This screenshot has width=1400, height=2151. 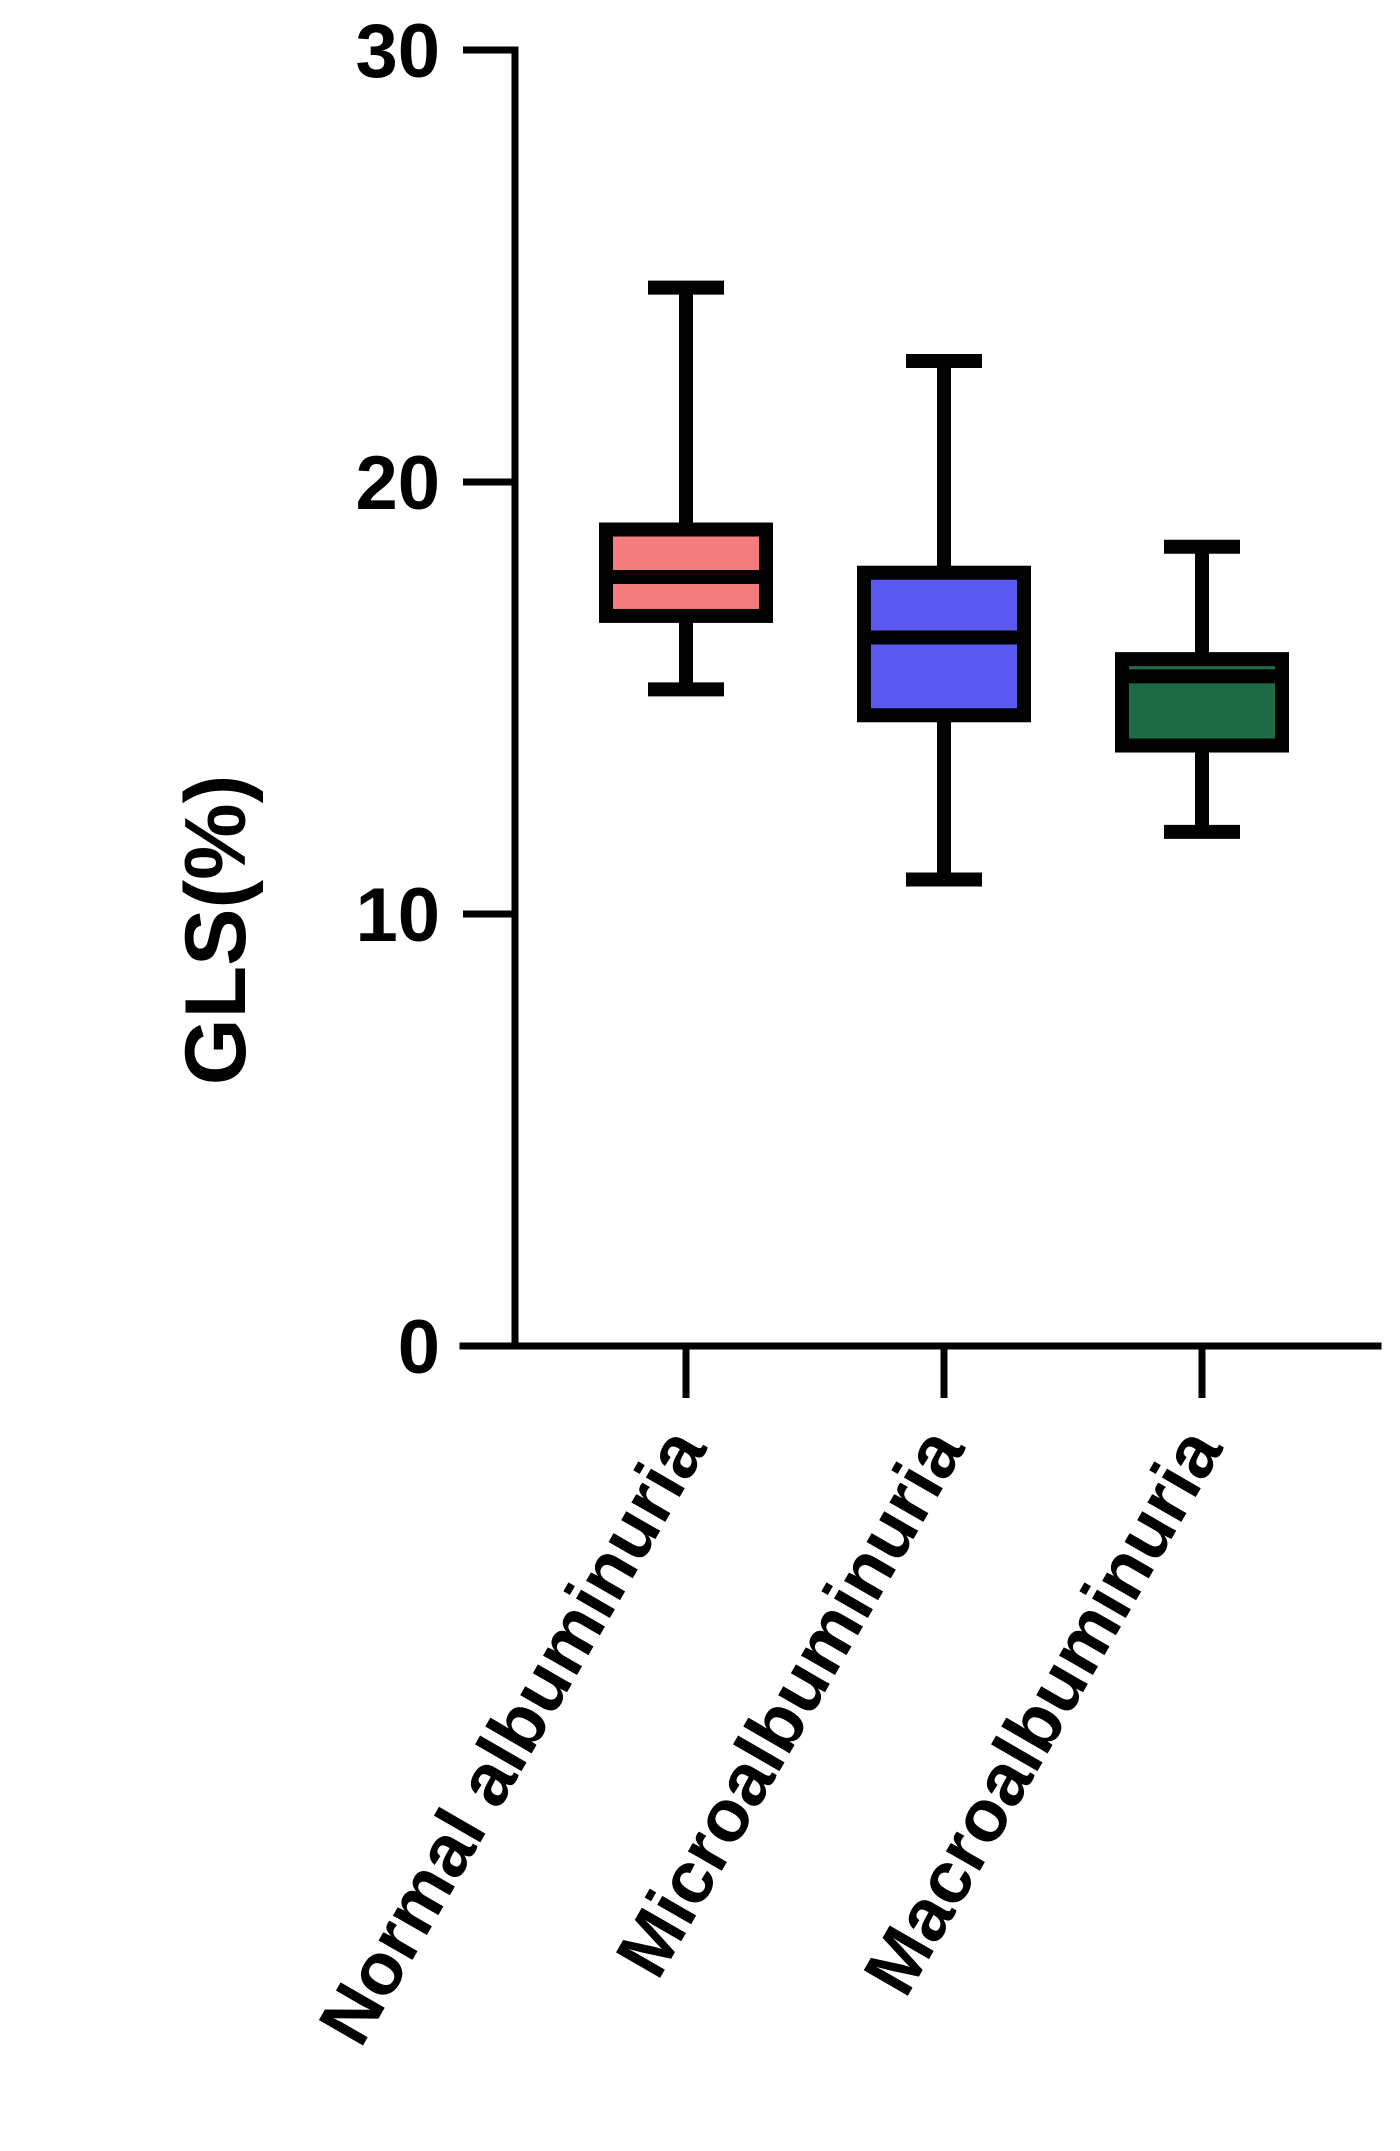 I want to click on y-axis: 0 10 20 30, so click(x=437, y=699).